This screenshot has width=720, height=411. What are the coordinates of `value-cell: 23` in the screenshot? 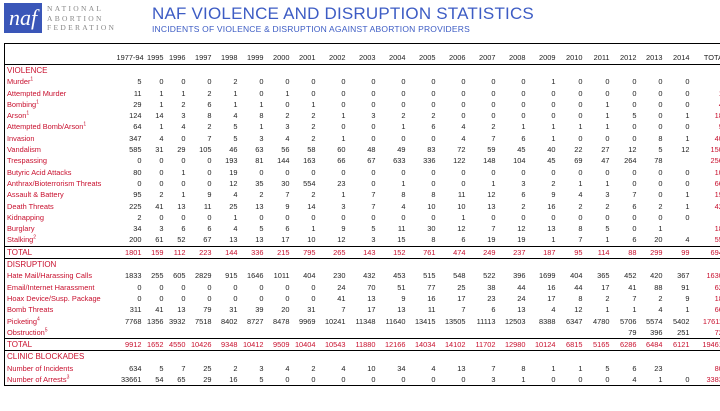 It's located at (491, 298).